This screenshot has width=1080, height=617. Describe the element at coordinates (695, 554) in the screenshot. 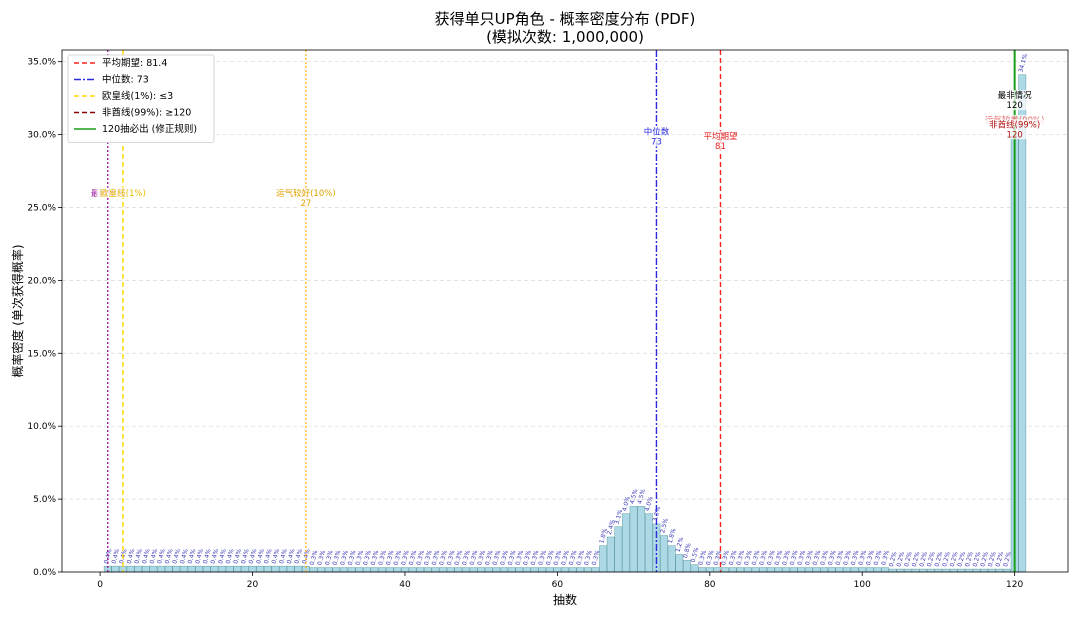

I see `bar-value-label: 0.5%` at that location.